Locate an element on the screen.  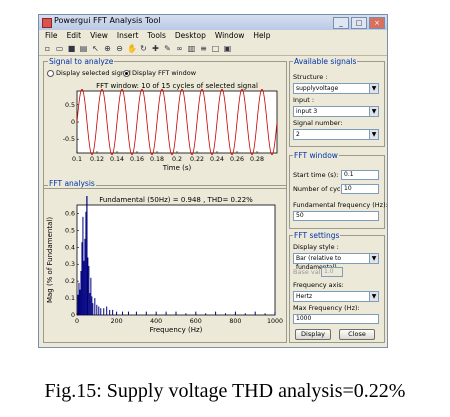
toolbar: ▫ ▭ ■ ▤ ↖ ⊕ ⊖ ✋ ↻ ✚ ✎ ∞ ▥ ≡ □ ▣ is located at coordinates (213, 49).